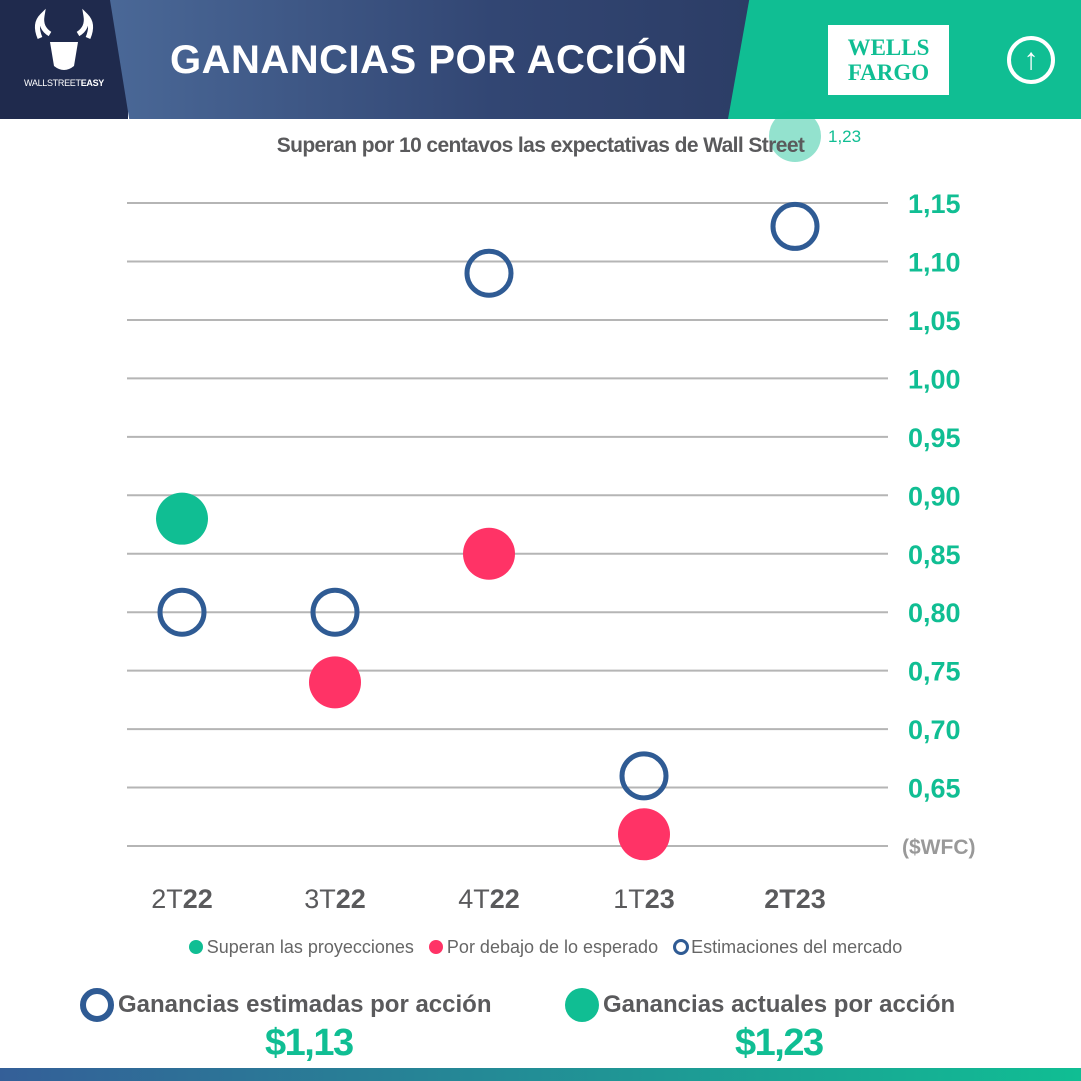 The image size is (1081, 1081). I want to click on wells-fargo-logo: WELLS FARGO, so click(888, 60).